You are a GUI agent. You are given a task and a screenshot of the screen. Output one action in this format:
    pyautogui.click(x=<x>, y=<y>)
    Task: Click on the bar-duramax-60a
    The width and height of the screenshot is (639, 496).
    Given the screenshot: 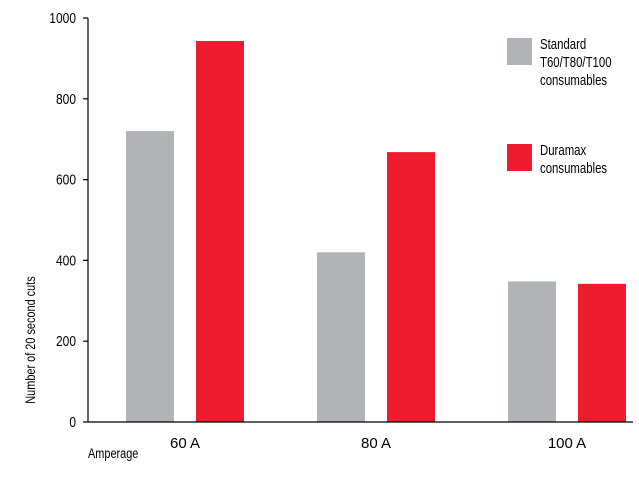 What is the action you would take?
    pyautogui.click(x=220, y=231)
    